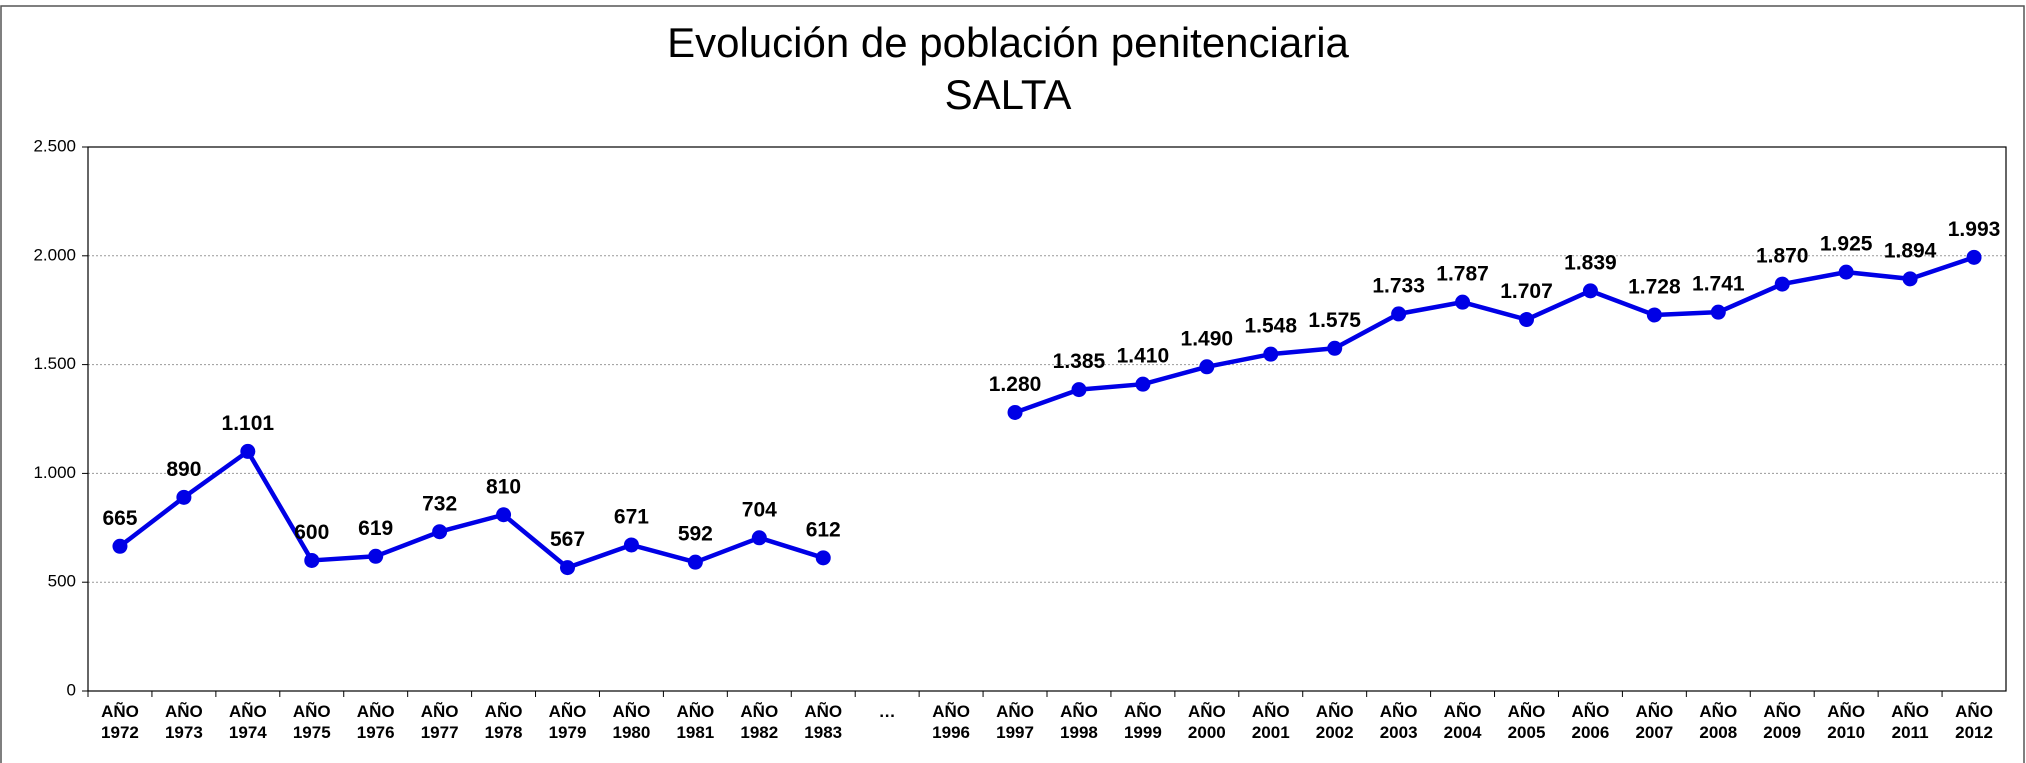  I want to click on y-tick-label: 500, so click(62, 581).